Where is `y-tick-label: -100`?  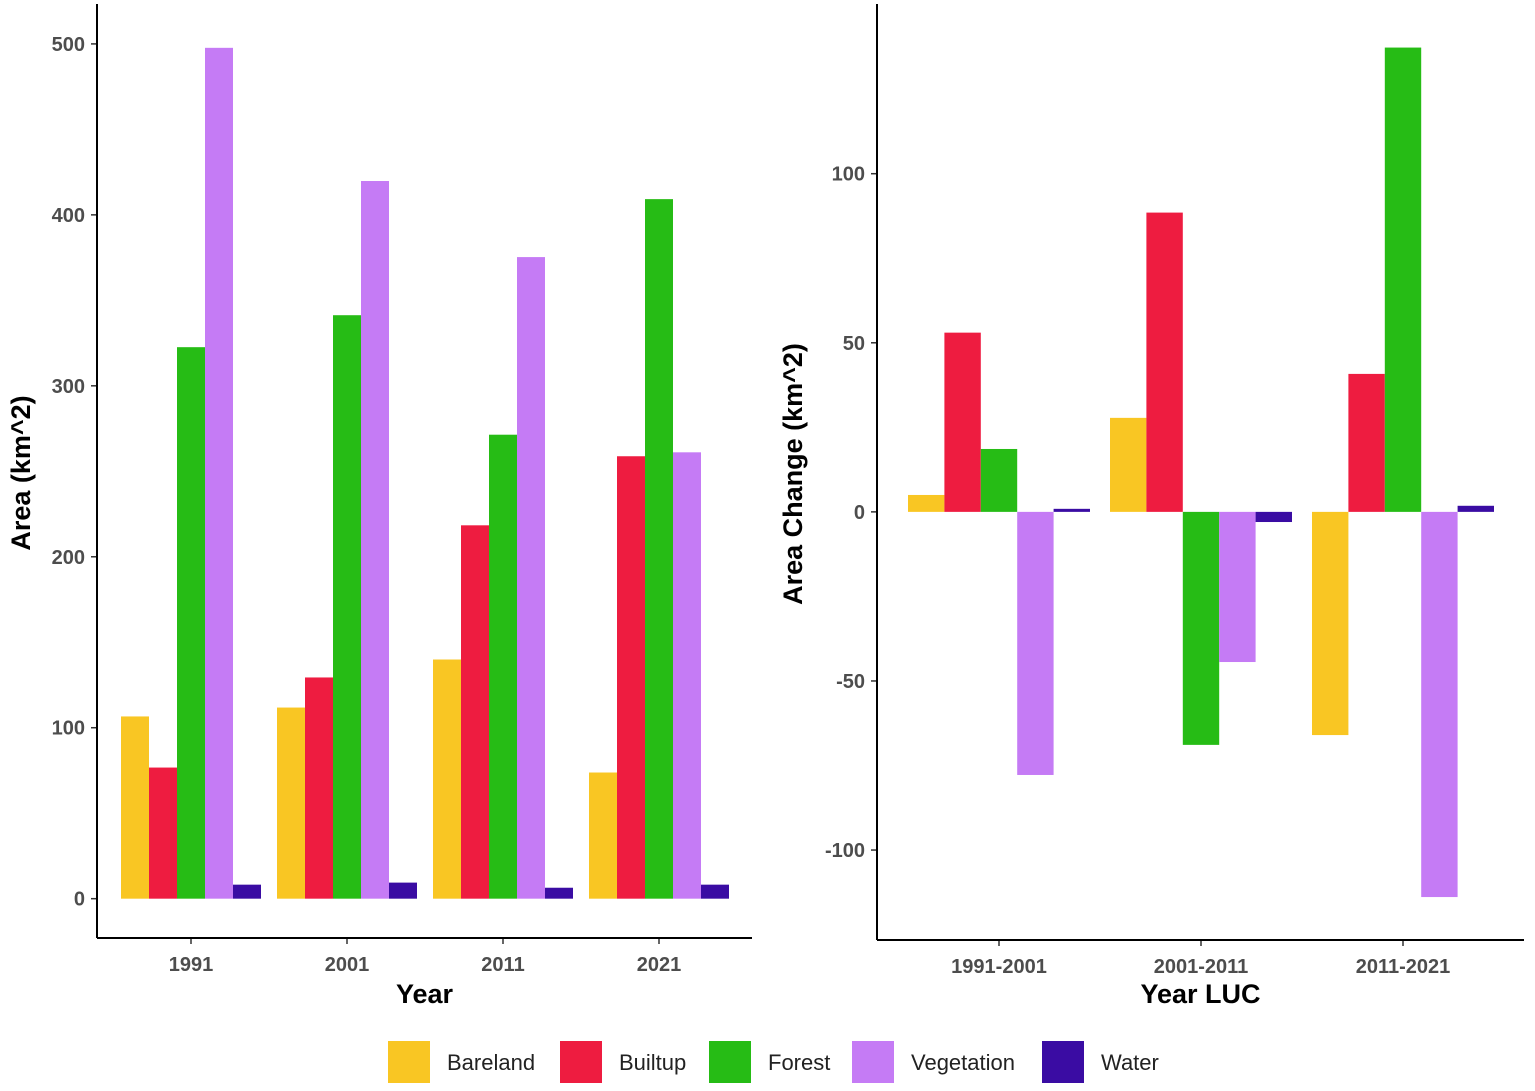
y-tick-label: -100 is located at coordinates (845, 851).